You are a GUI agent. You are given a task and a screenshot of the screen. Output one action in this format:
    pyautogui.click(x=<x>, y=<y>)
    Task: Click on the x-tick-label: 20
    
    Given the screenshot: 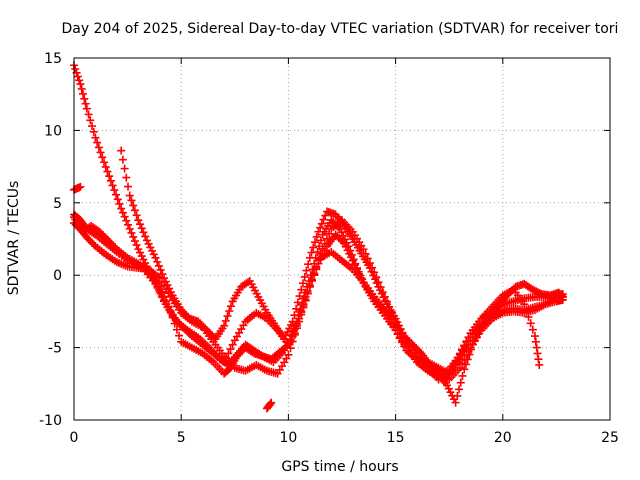 What is the action you would take?
    pyautogui.click(x=503, y=438)
    